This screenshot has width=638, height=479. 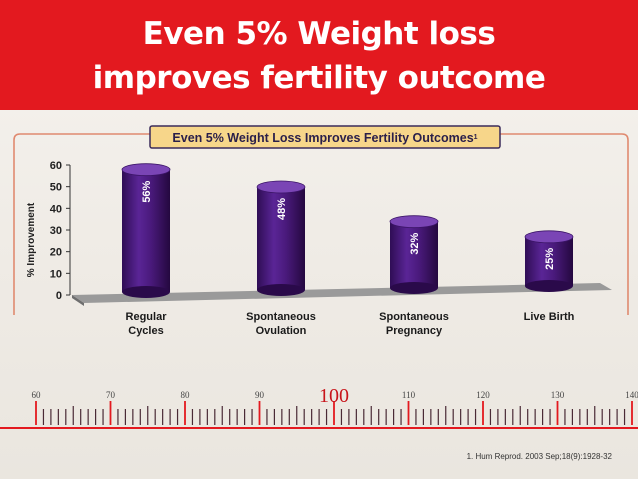 I want to click on ruler-label: 60, so click(x=37, y=395).